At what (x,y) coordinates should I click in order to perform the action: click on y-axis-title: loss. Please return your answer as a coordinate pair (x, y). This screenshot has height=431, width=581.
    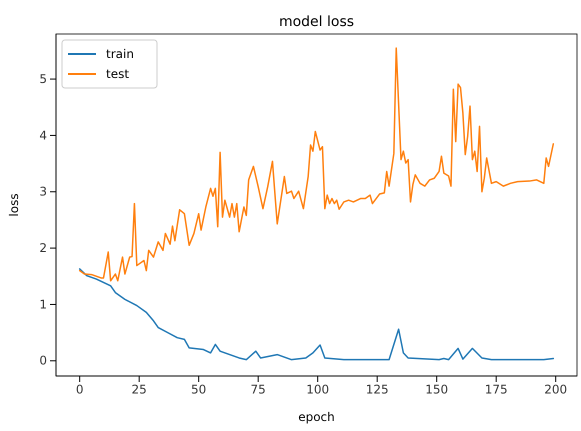
    Looking at the image, I should click on (14, 205).